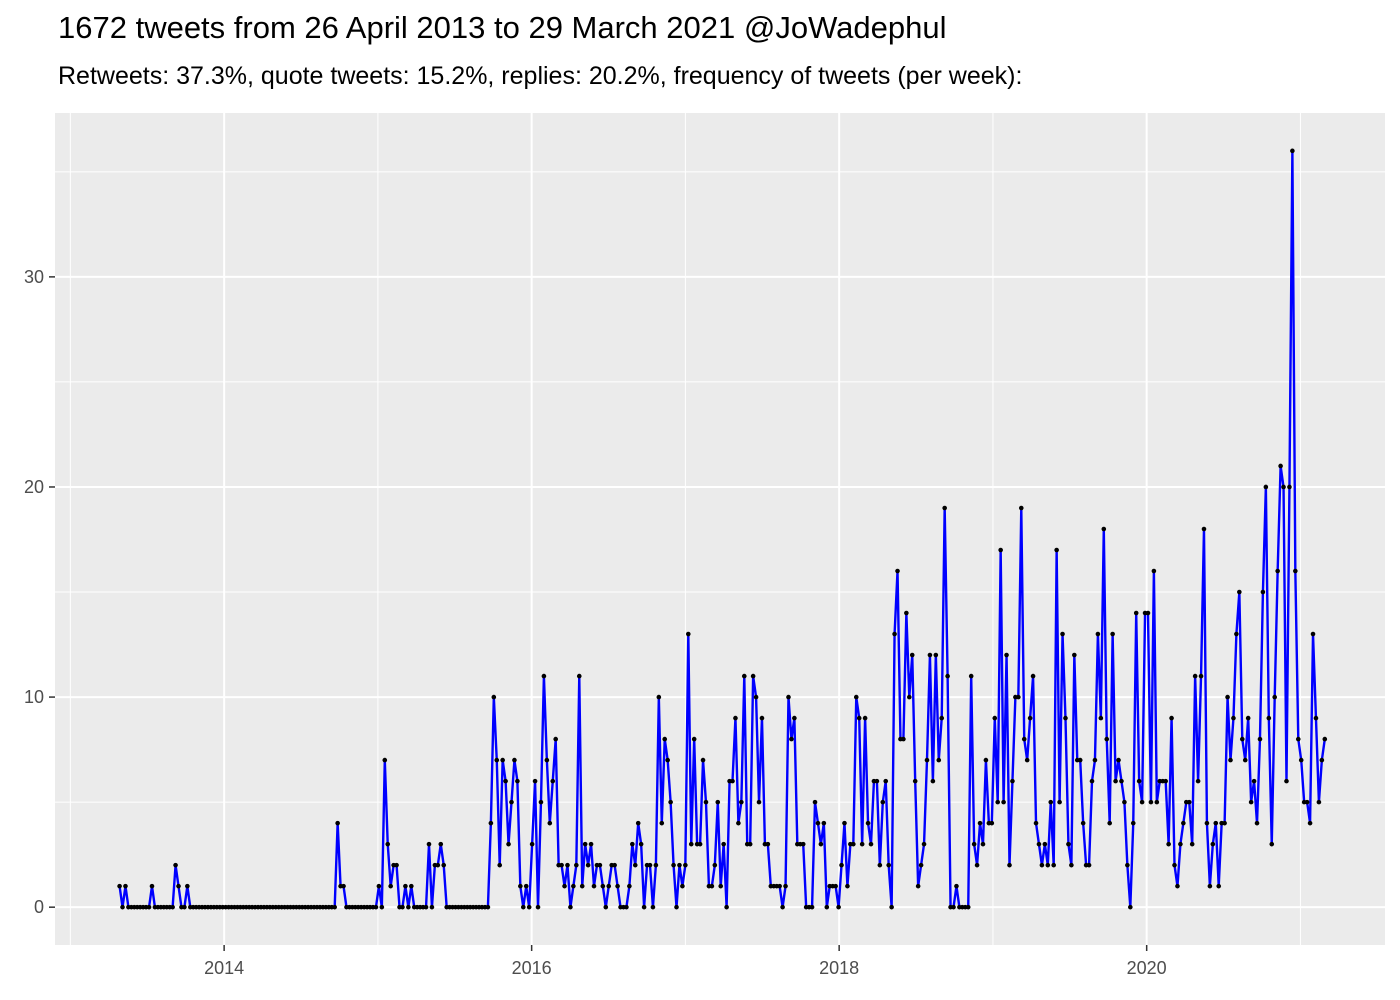  I want to click on x-axis-tick-labels: 2014 2016 2018 2020, so click(685, 968).